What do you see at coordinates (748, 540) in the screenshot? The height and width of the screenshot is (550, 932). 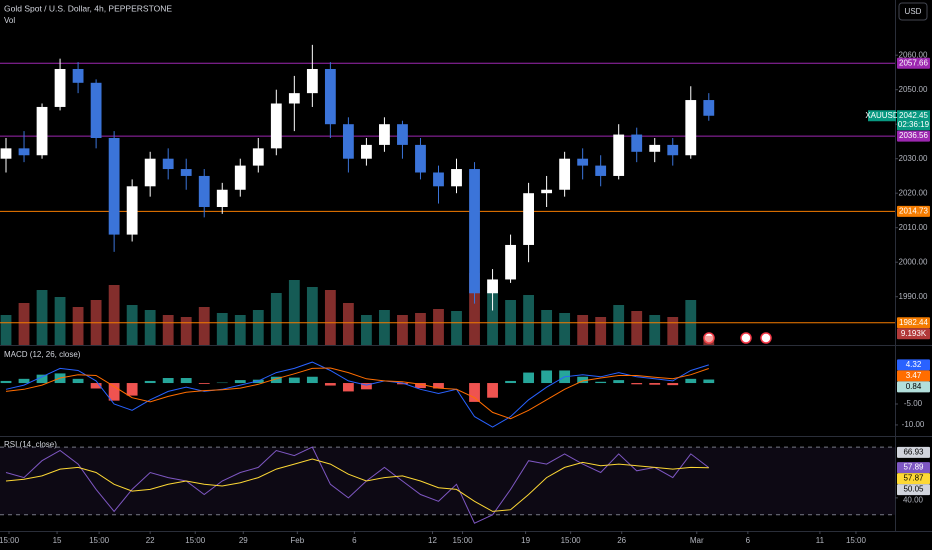 I see `x-tick-label: 6` at bounding box center [748, 540].